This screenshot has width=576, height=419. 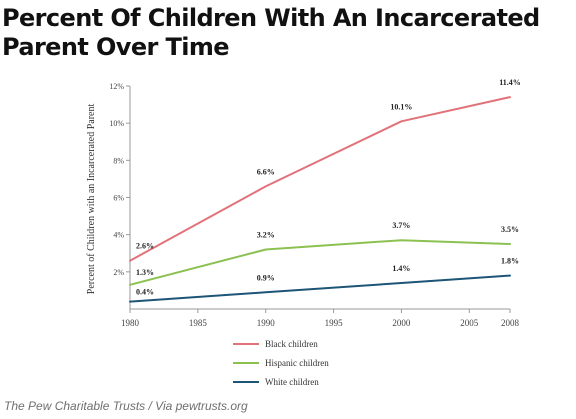 What do you see at coordinates (266, 323) in the screenshot?
I see `x-tick-label: 1990` at bounding box center [266, 323].